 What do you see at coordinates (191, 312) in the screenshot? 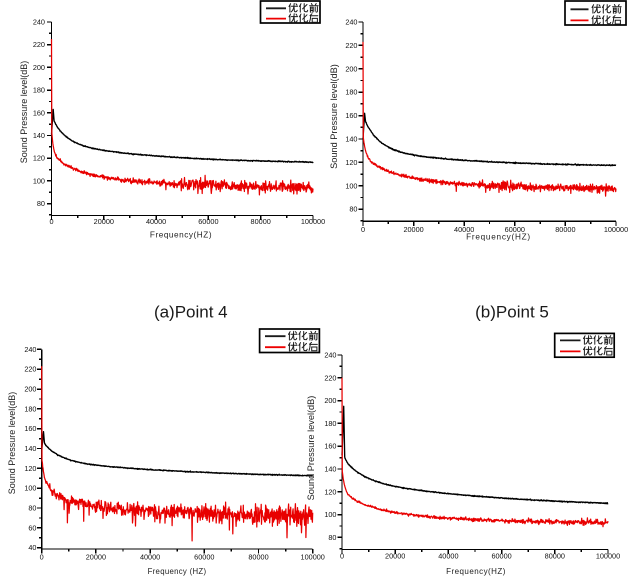
I see `svg-text: (a)Point 4` at bounding box center [191, 312].